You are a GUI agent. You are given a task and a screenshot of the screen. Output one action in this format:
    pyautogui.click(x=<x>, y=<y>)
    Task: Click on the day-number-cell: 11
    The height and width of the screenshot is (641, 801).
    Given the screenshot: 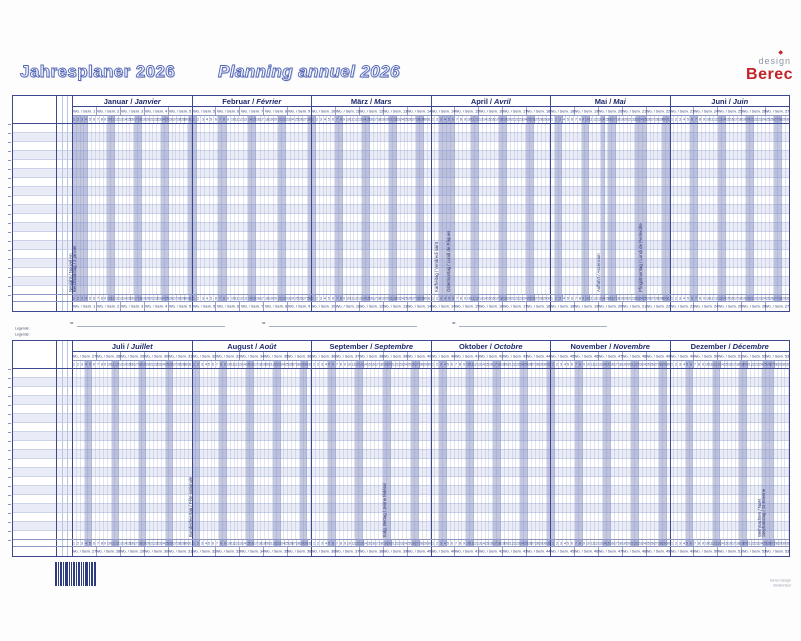 What is the action you would take?
    pyautogui.click(x=237, y=298)
    